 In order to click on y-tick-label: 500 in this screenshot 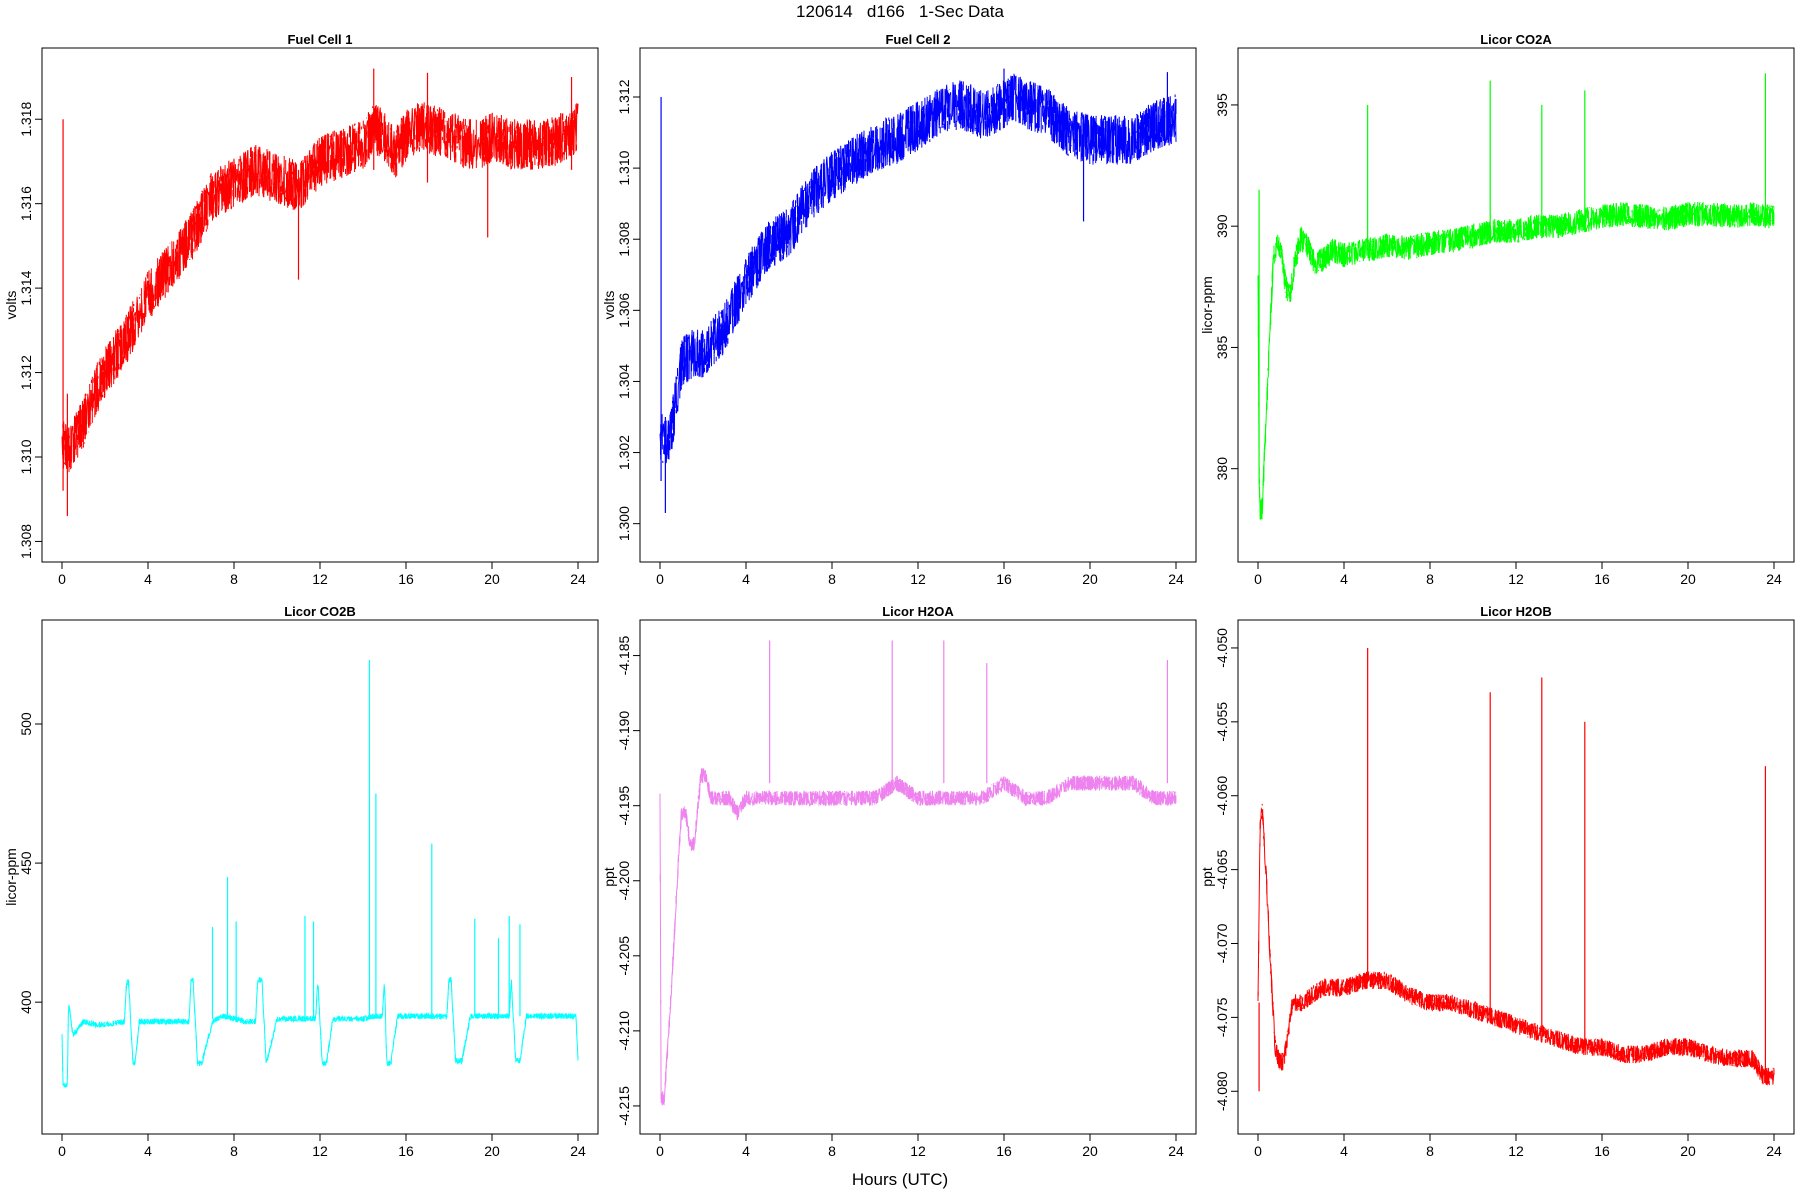, I will do `click(26, 724)`.